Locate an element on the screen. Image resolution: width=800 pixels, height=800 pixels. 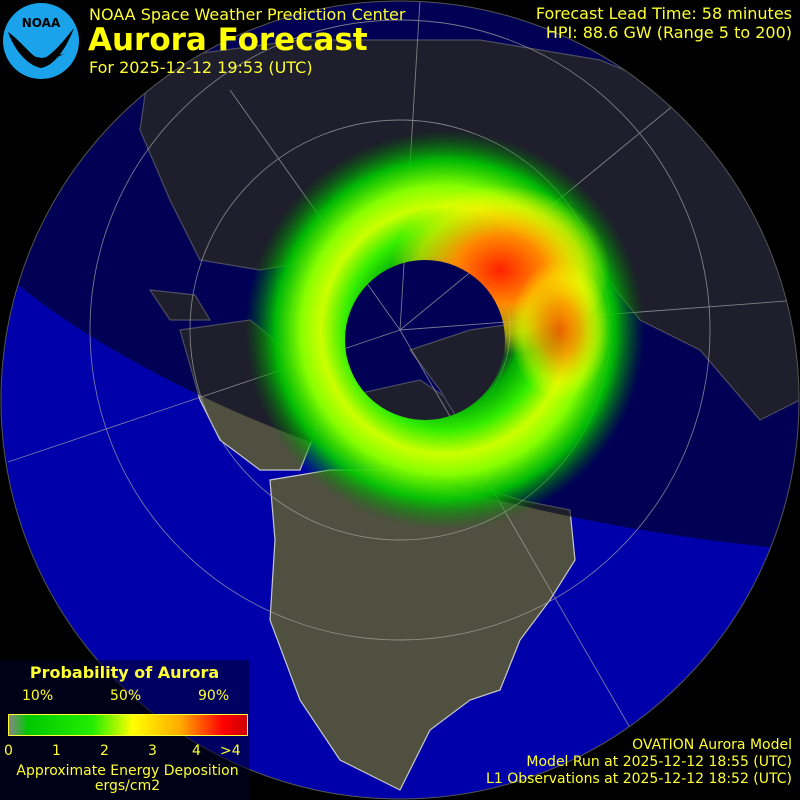
legend-axis-label: Approximate Energy Deposition ergs/cm2 is located at coordinates (127, 779).